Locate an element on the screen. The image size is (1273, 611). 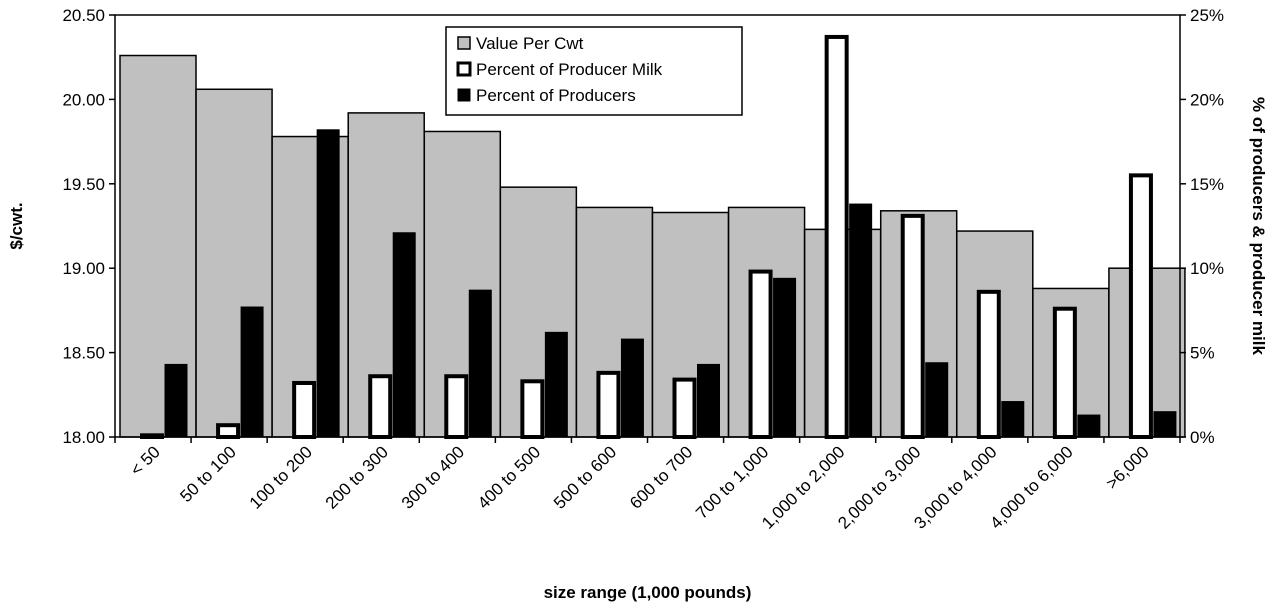
y-tick-label: 19.00 is located at coordinates (83, 268).